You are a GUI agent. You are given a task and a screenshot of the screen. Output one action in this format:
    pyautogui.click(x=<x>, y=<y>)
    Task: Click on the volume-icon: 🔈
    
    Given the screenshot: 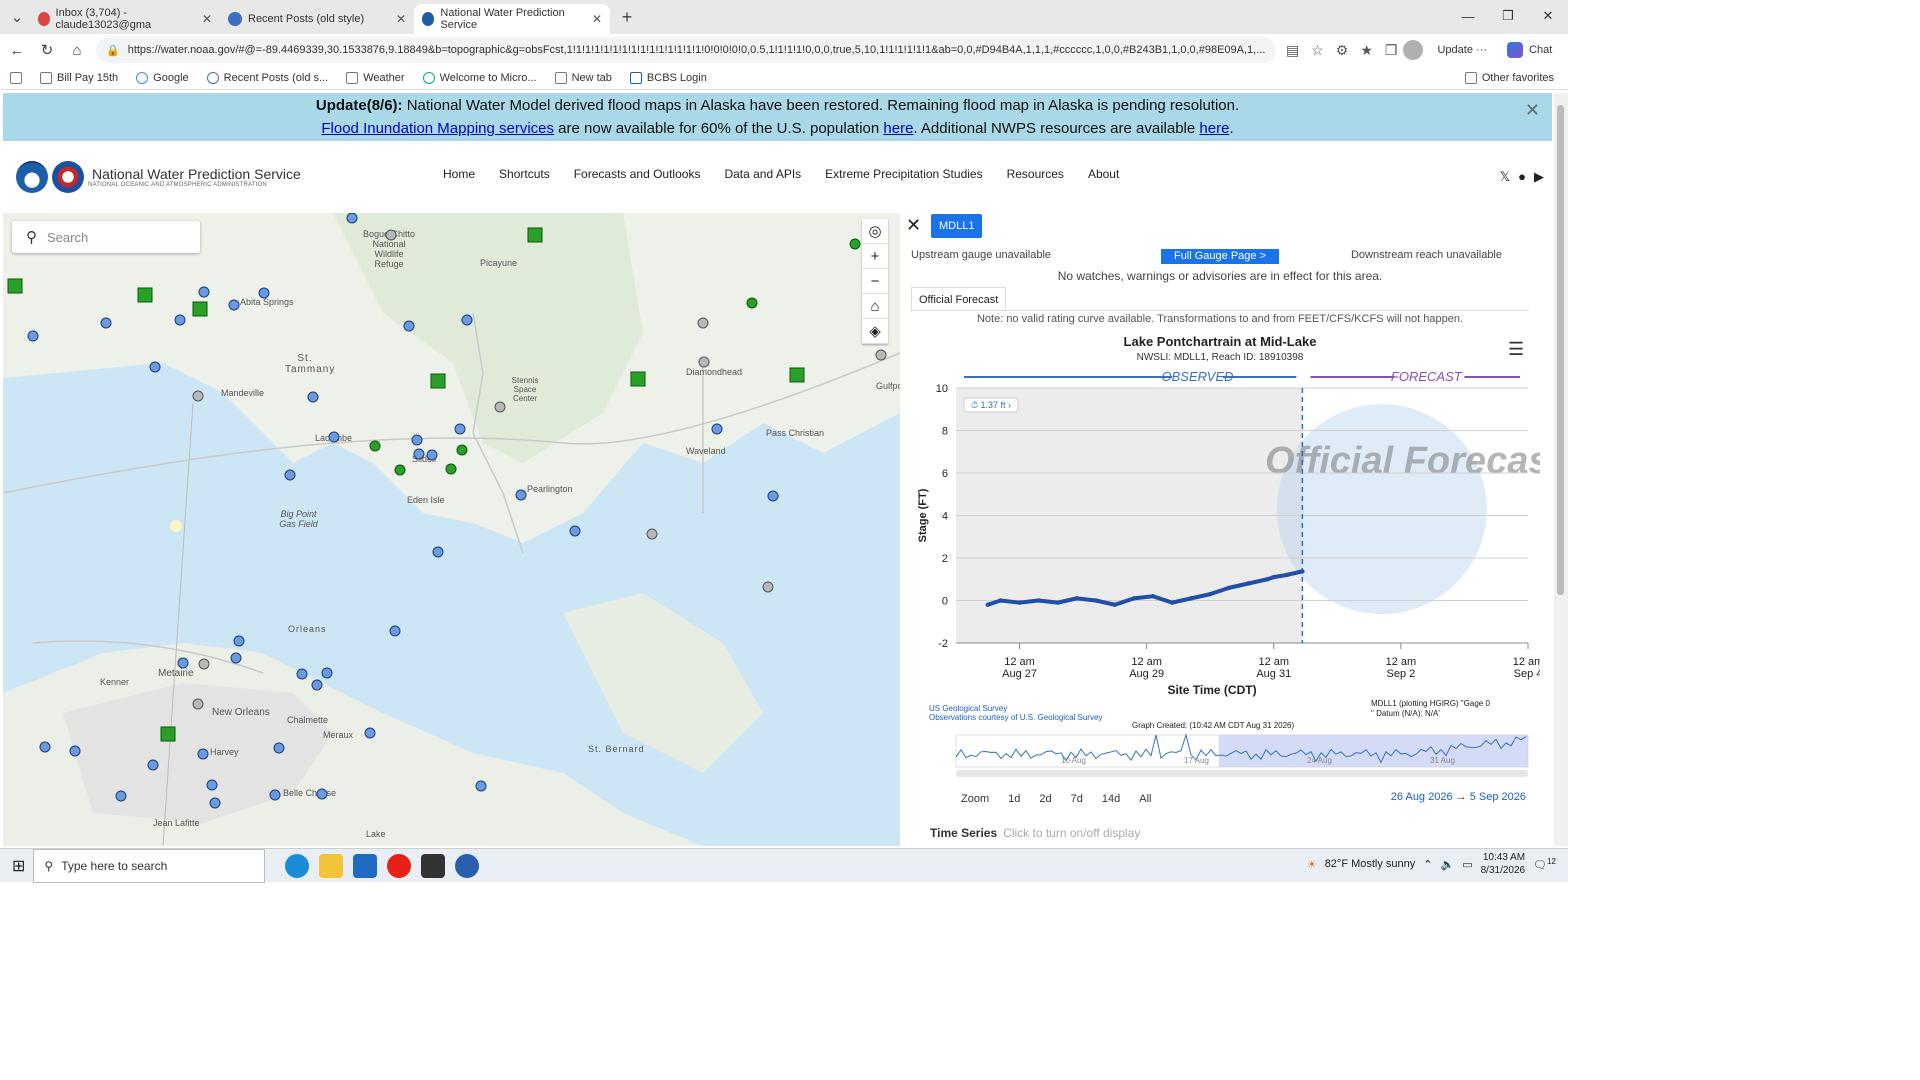 What is the action you would take?
    pyautogui.click(x=1447, y=864)
    